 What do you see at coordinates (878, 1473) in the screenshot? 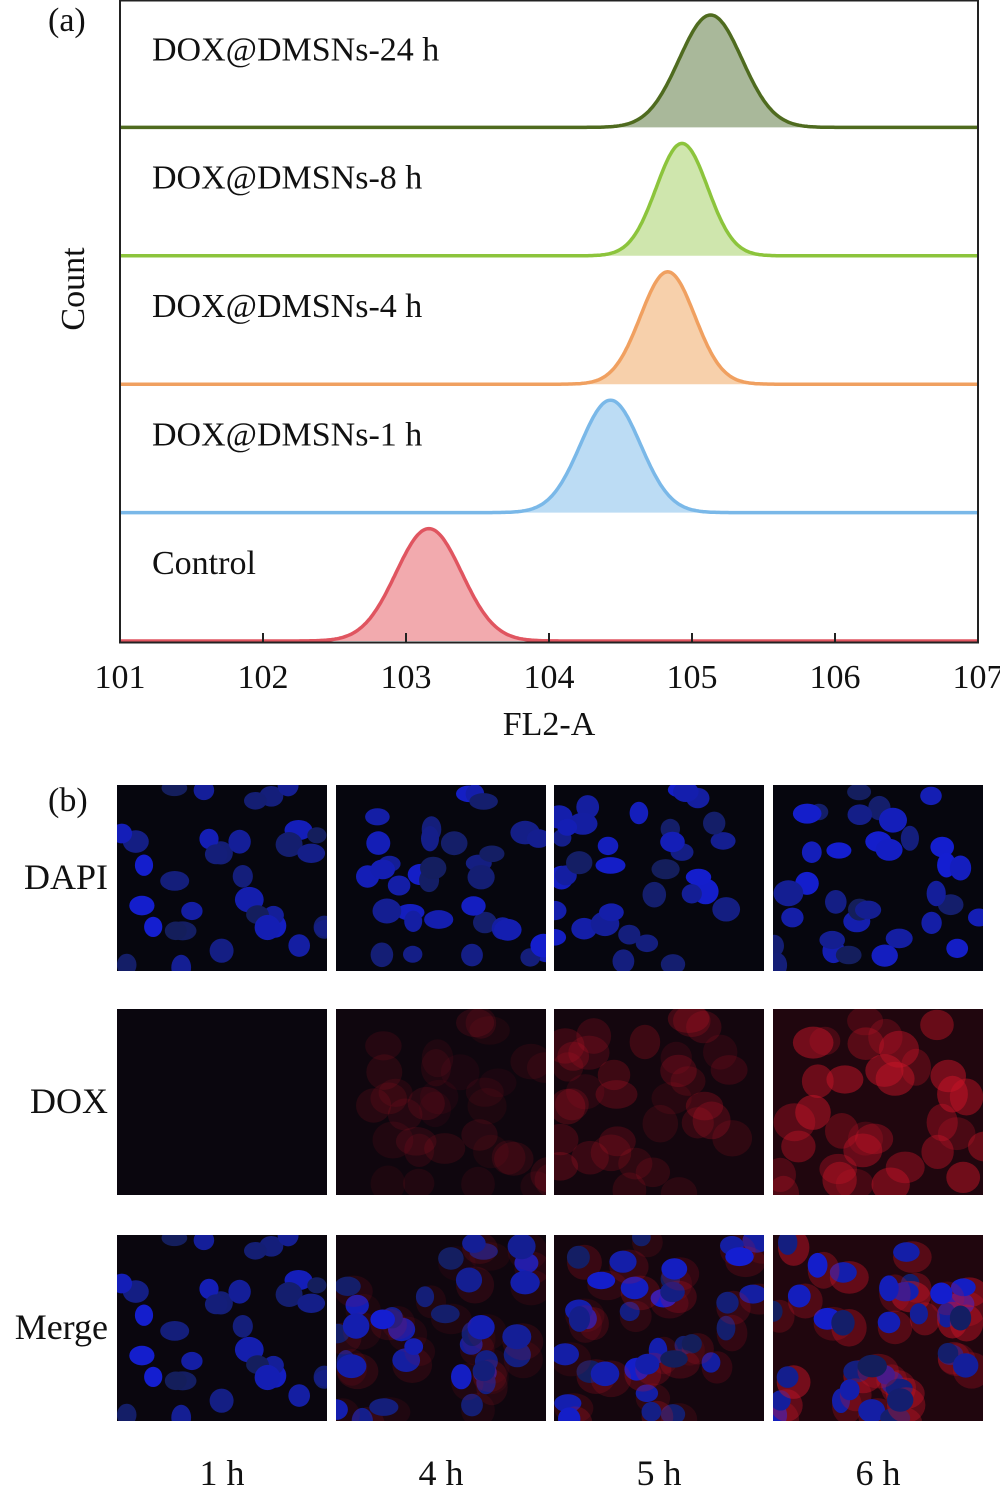
I see `column-label-3: 6 h` at bounding box center [878, 1473].